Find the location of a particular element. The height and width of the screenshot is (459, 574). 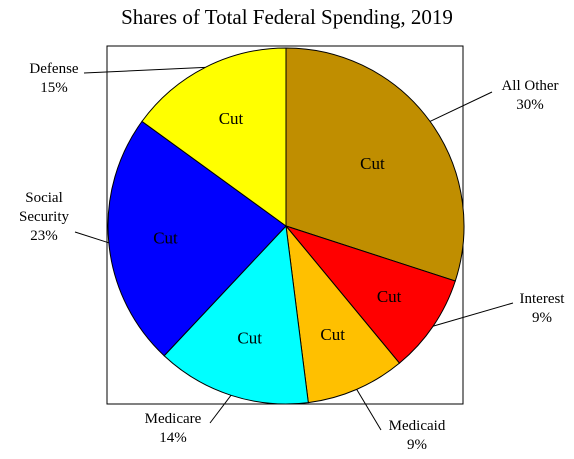

slice-inner-label-medicaid: Cut is located at coordinates (332, 334).